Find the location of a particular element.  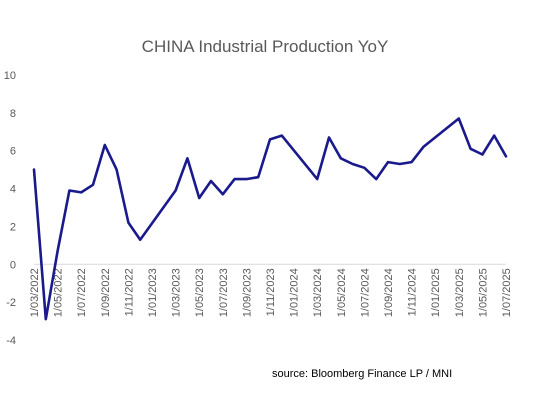

x-tick-label: 1/07/2025 is located at coordinates (507, 292).